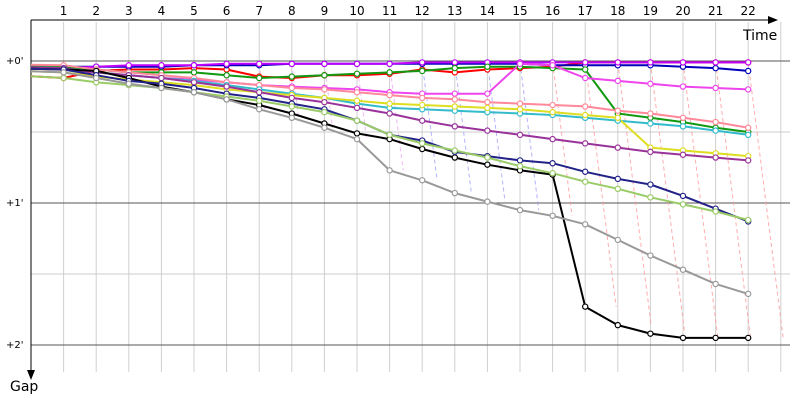  Describe the element at coordinates (129, 11) in the screenshot. I see `x-tick-label: 3` at that location.